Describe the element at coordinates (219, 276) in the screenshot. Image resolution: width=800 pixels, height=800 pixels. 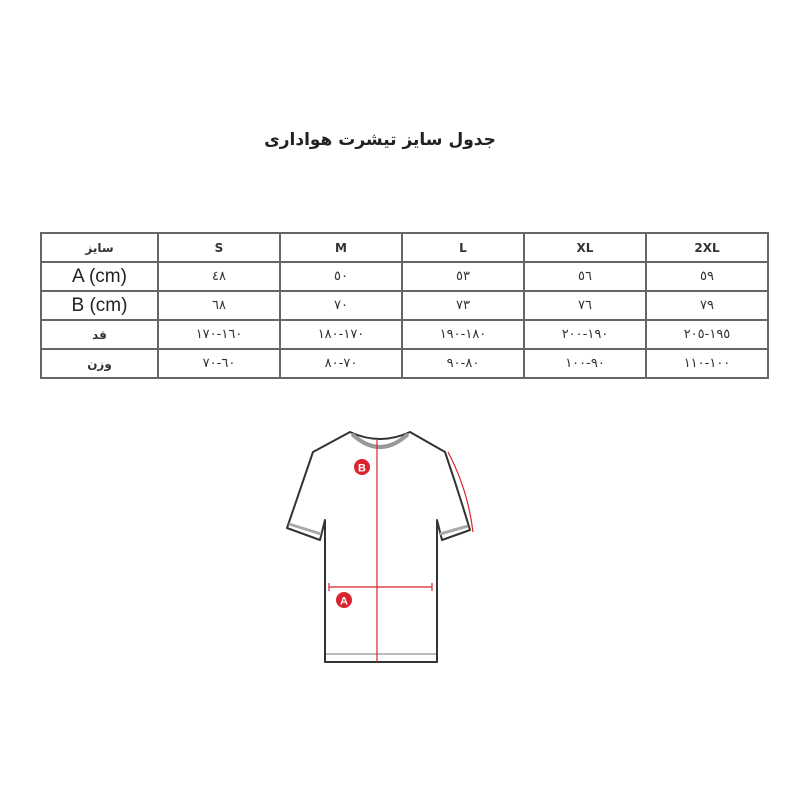
I see `table-cell: ٤٨` at that location.